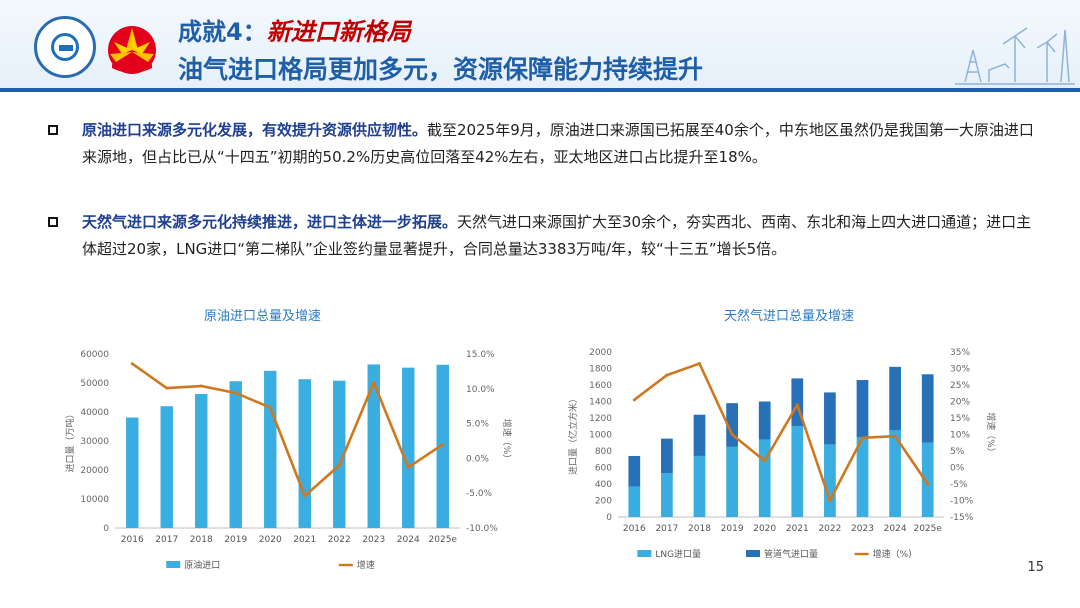 The height and width of the screenshot is (608, 1080). Describe the element at coordinates (132, 540) in the screenshot. I see `x-tick-label: 2016` at that location.